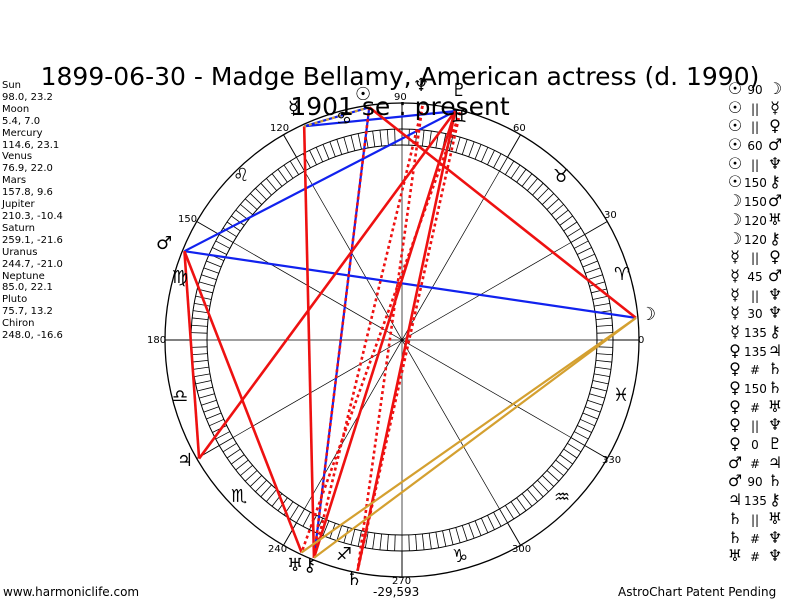 This screenshot has height=600, width=800. I want to click on wheel-chord, so click(402, 340).